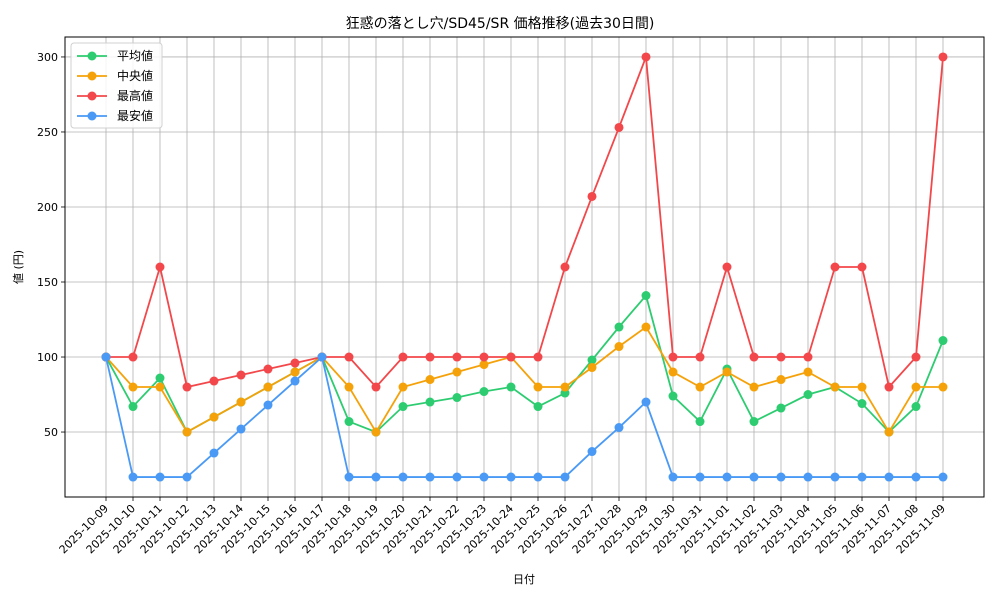 The height and width of the screenshot is (600, 1000). I want to click on y-axis-label: 値 (円), so click(18, 267).